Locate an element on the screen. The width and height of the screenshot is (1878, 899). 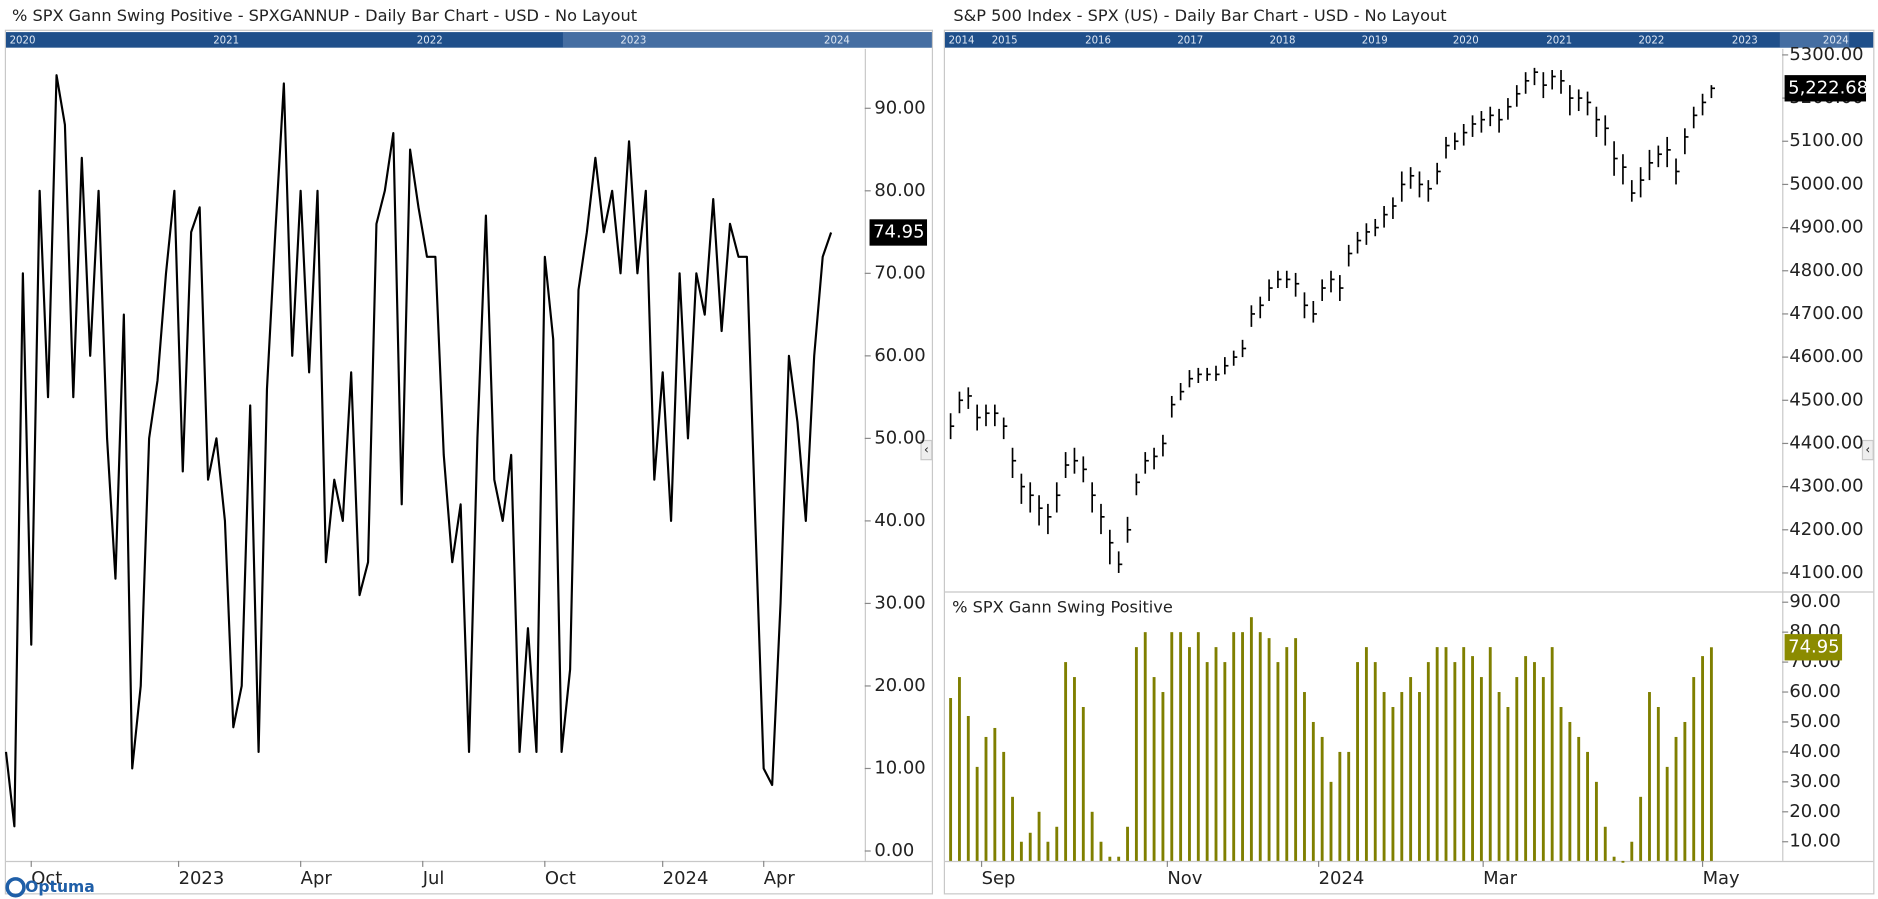
x-tick-label: 2023 is located at coordinates (202, 878).